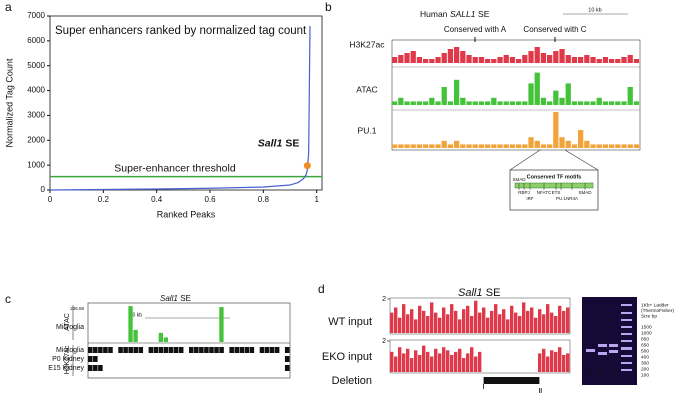 The width and height of the screenshot is (678, 400). Describe the element at coordinates (613, 371) in the screenshot. I see `lane-label: Het` at that location.